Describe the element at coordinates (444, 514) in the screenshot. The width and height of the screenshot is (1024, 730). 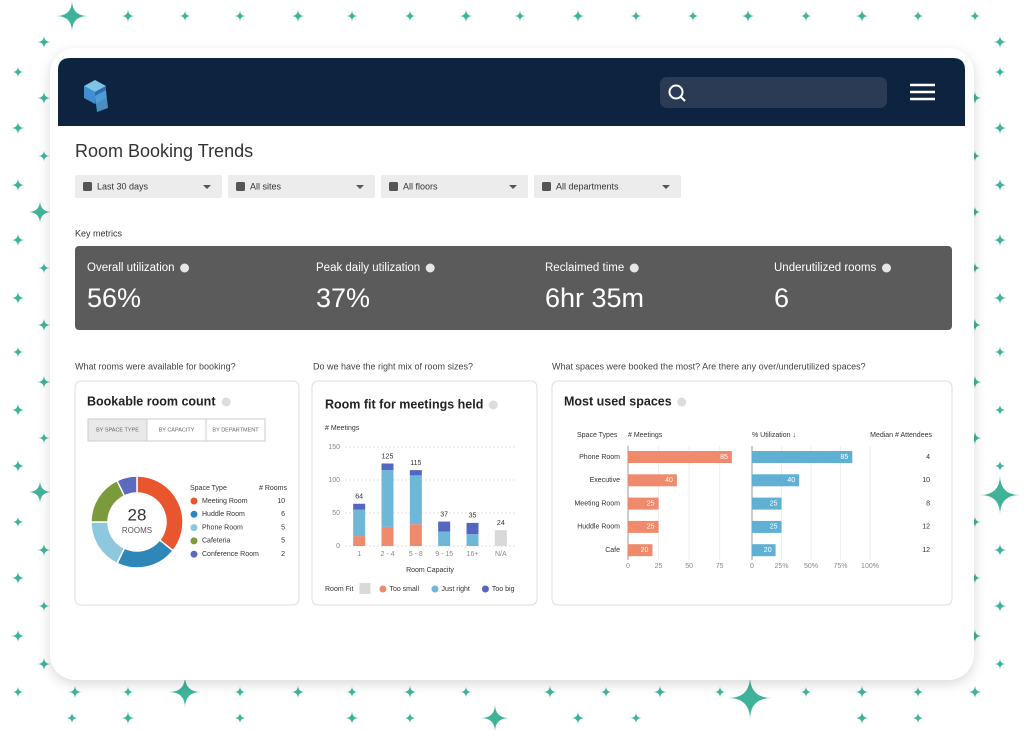
I see `bar-total-label: 37` at that location.